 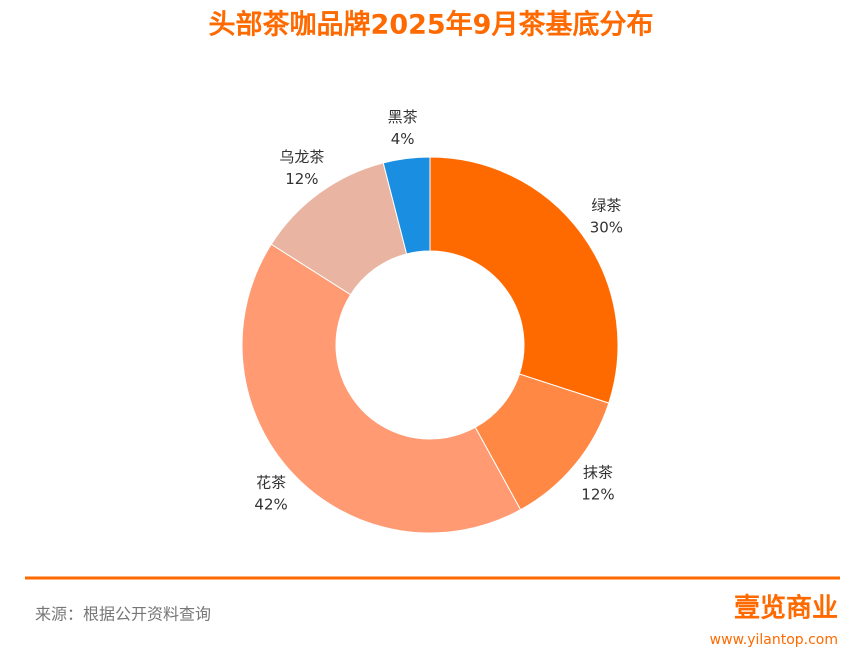 I want to click on slice-label: 黑茶, so click(x=403, y=117).